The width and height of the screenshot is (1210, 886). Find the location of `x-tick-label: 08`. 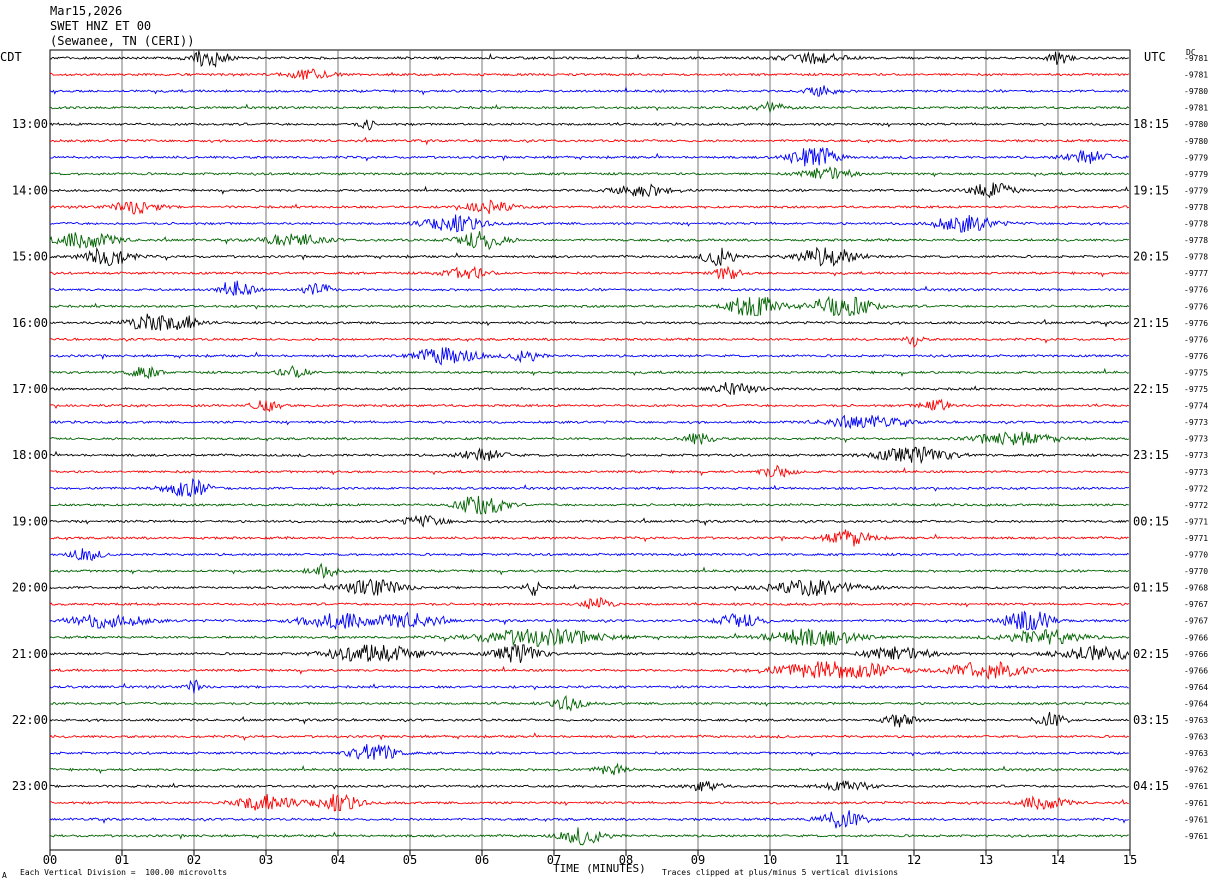

x-tick-label: 08 is located at coordinates (626, 860).